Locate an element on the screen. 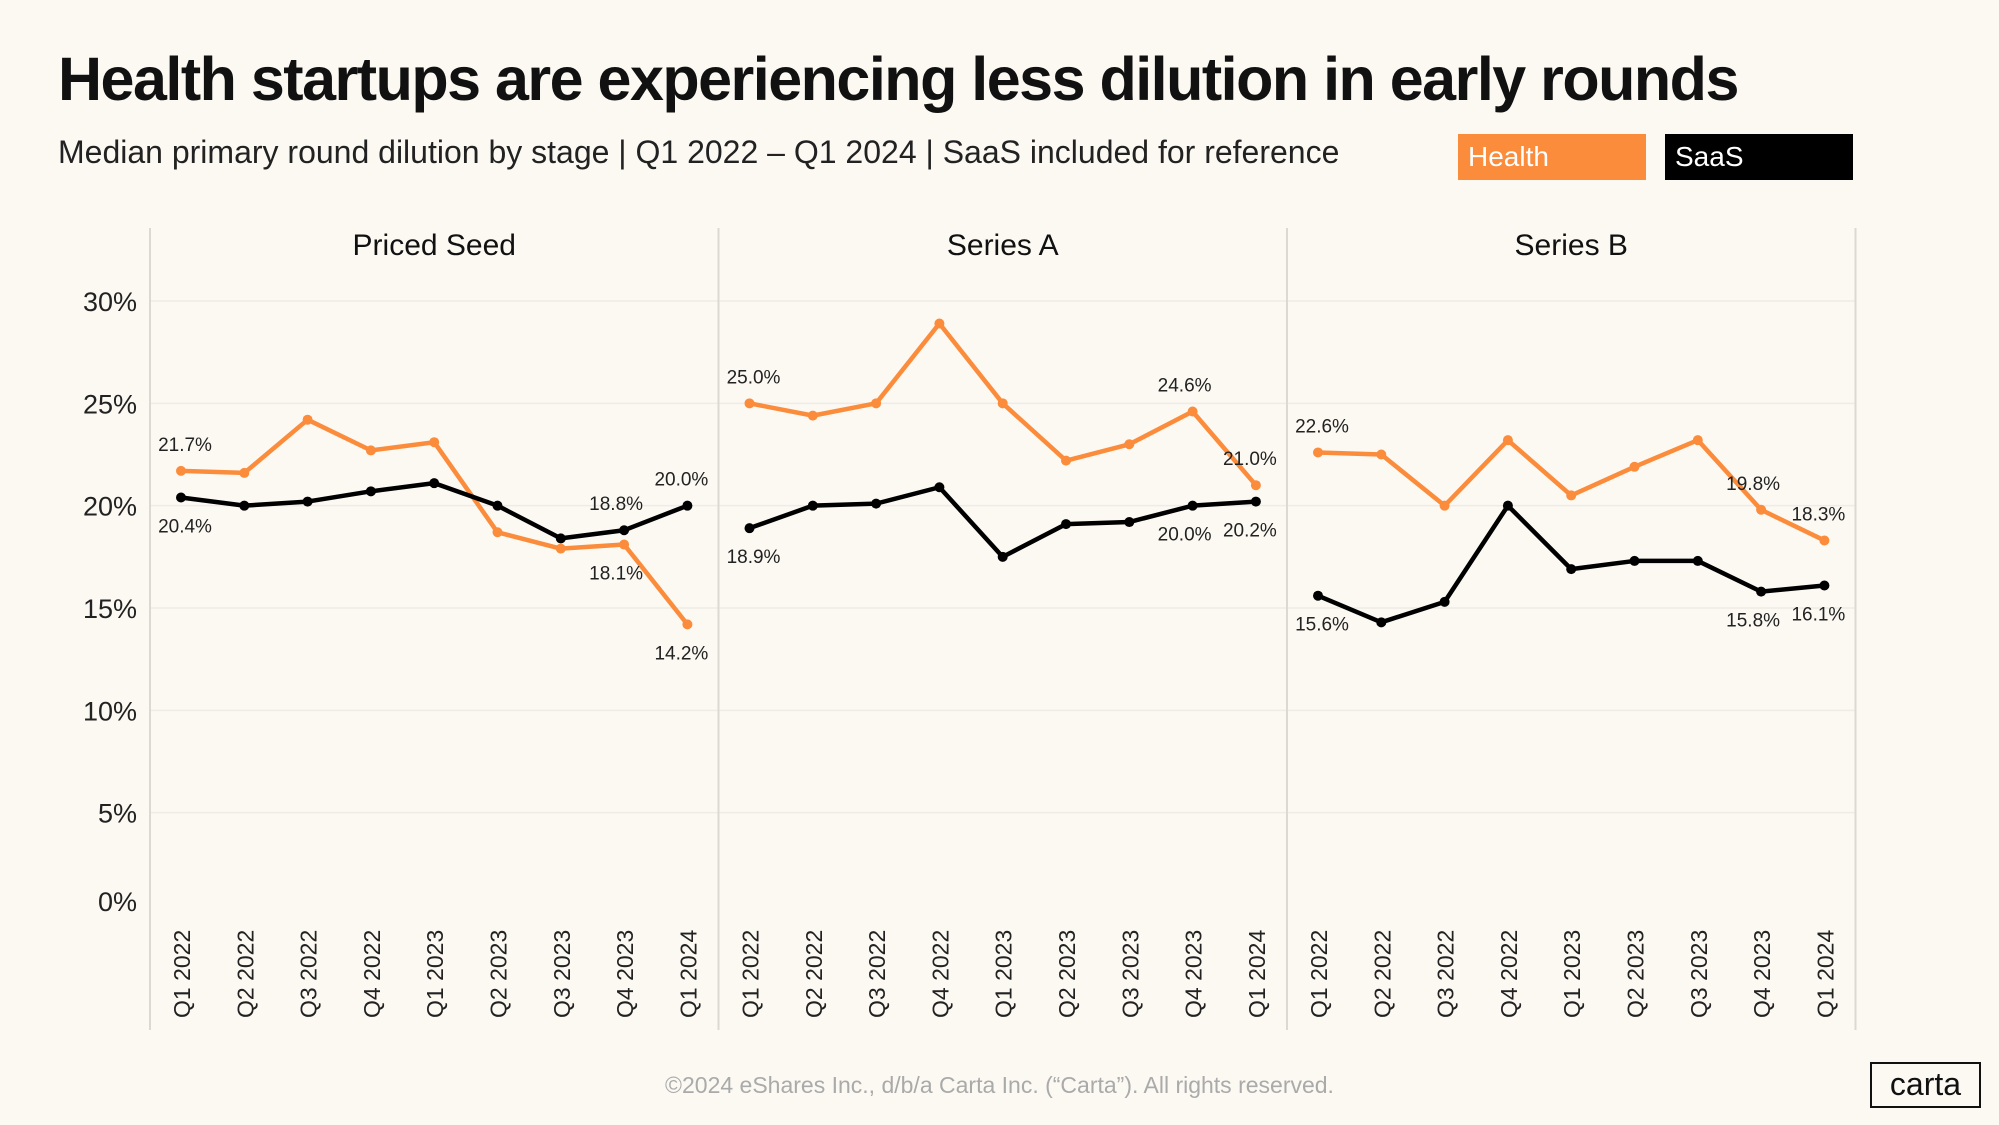  data-label: 15.6% is located at coordinates (1322, 625).